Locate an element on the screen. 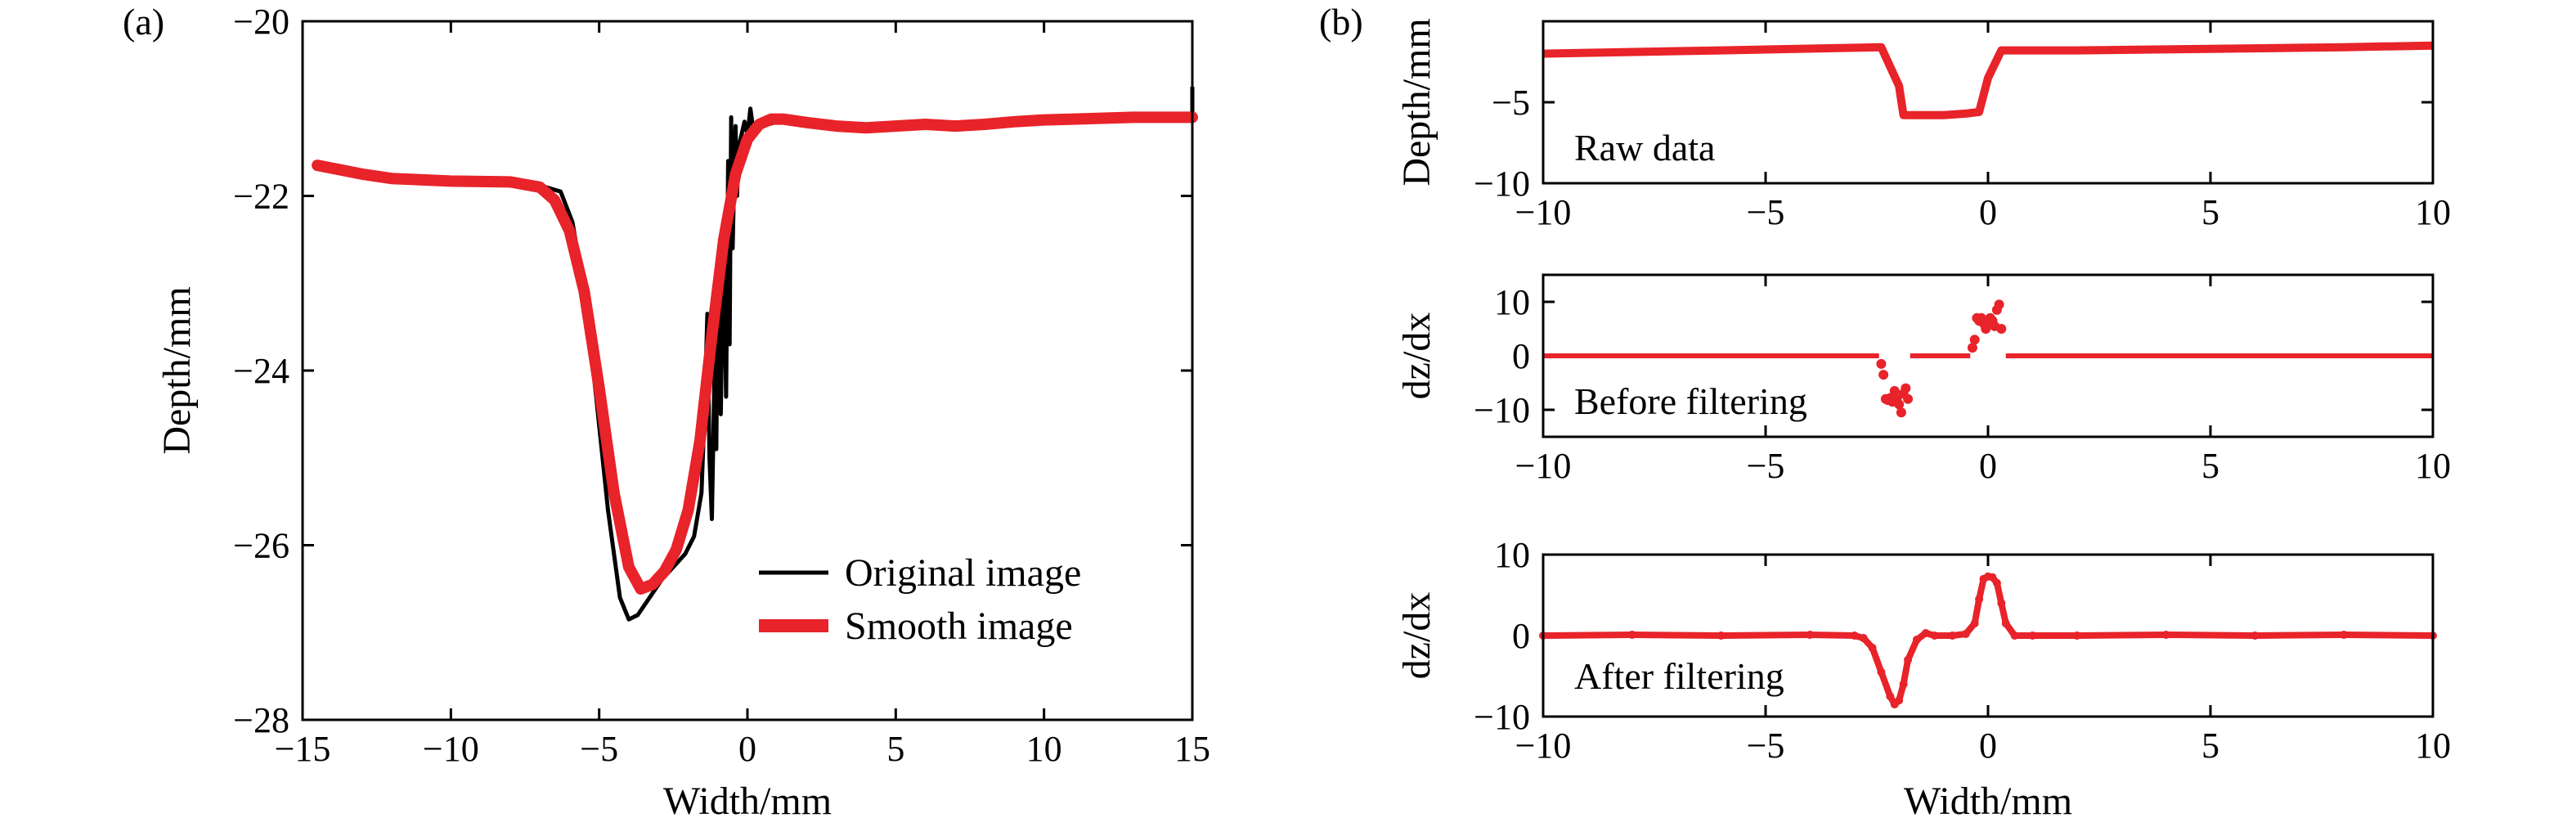 The height and width of the screenshot is (827, 2576). panel-a-y-axis-title: Depth/mm is located at coordinates (177, 370).